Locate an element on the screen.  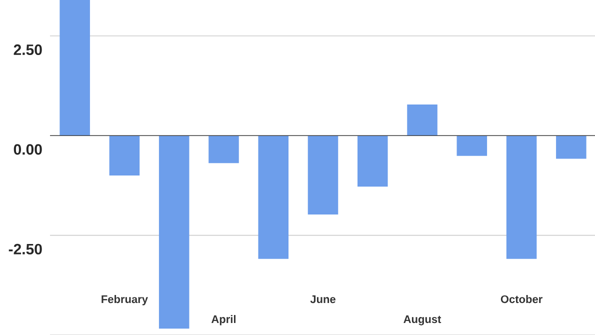
y-tick-label: 0.00 is located at coordinates (28, 149).